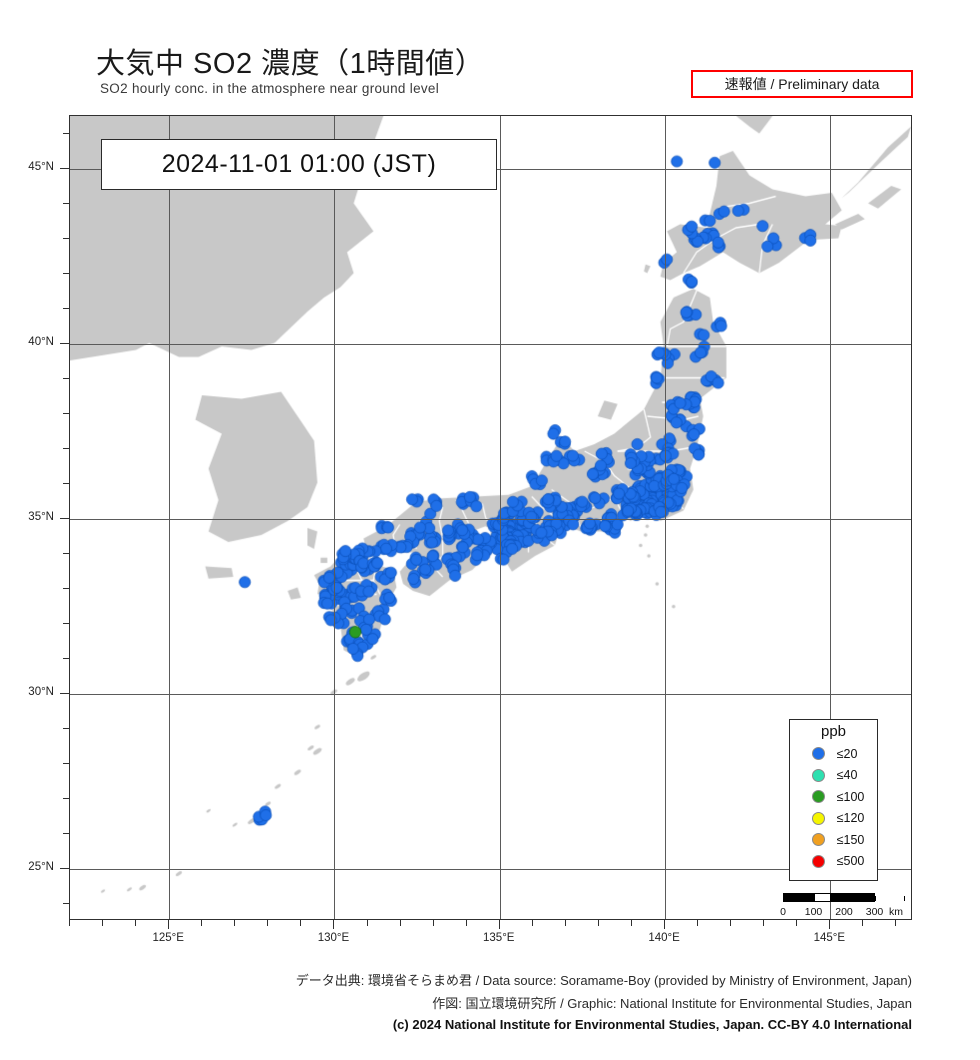 The height and width of the screenshot is (1060, 980). I want to click on legend-row: ≤500, so click(834, 862).